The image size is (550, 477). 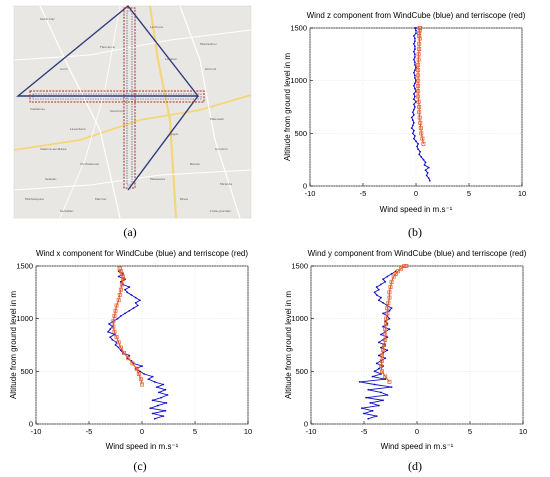 What do you see at coordinates (469, 193) in the screenshot?
I see `x-tick-label: 5` at bounding box center [469, 193].